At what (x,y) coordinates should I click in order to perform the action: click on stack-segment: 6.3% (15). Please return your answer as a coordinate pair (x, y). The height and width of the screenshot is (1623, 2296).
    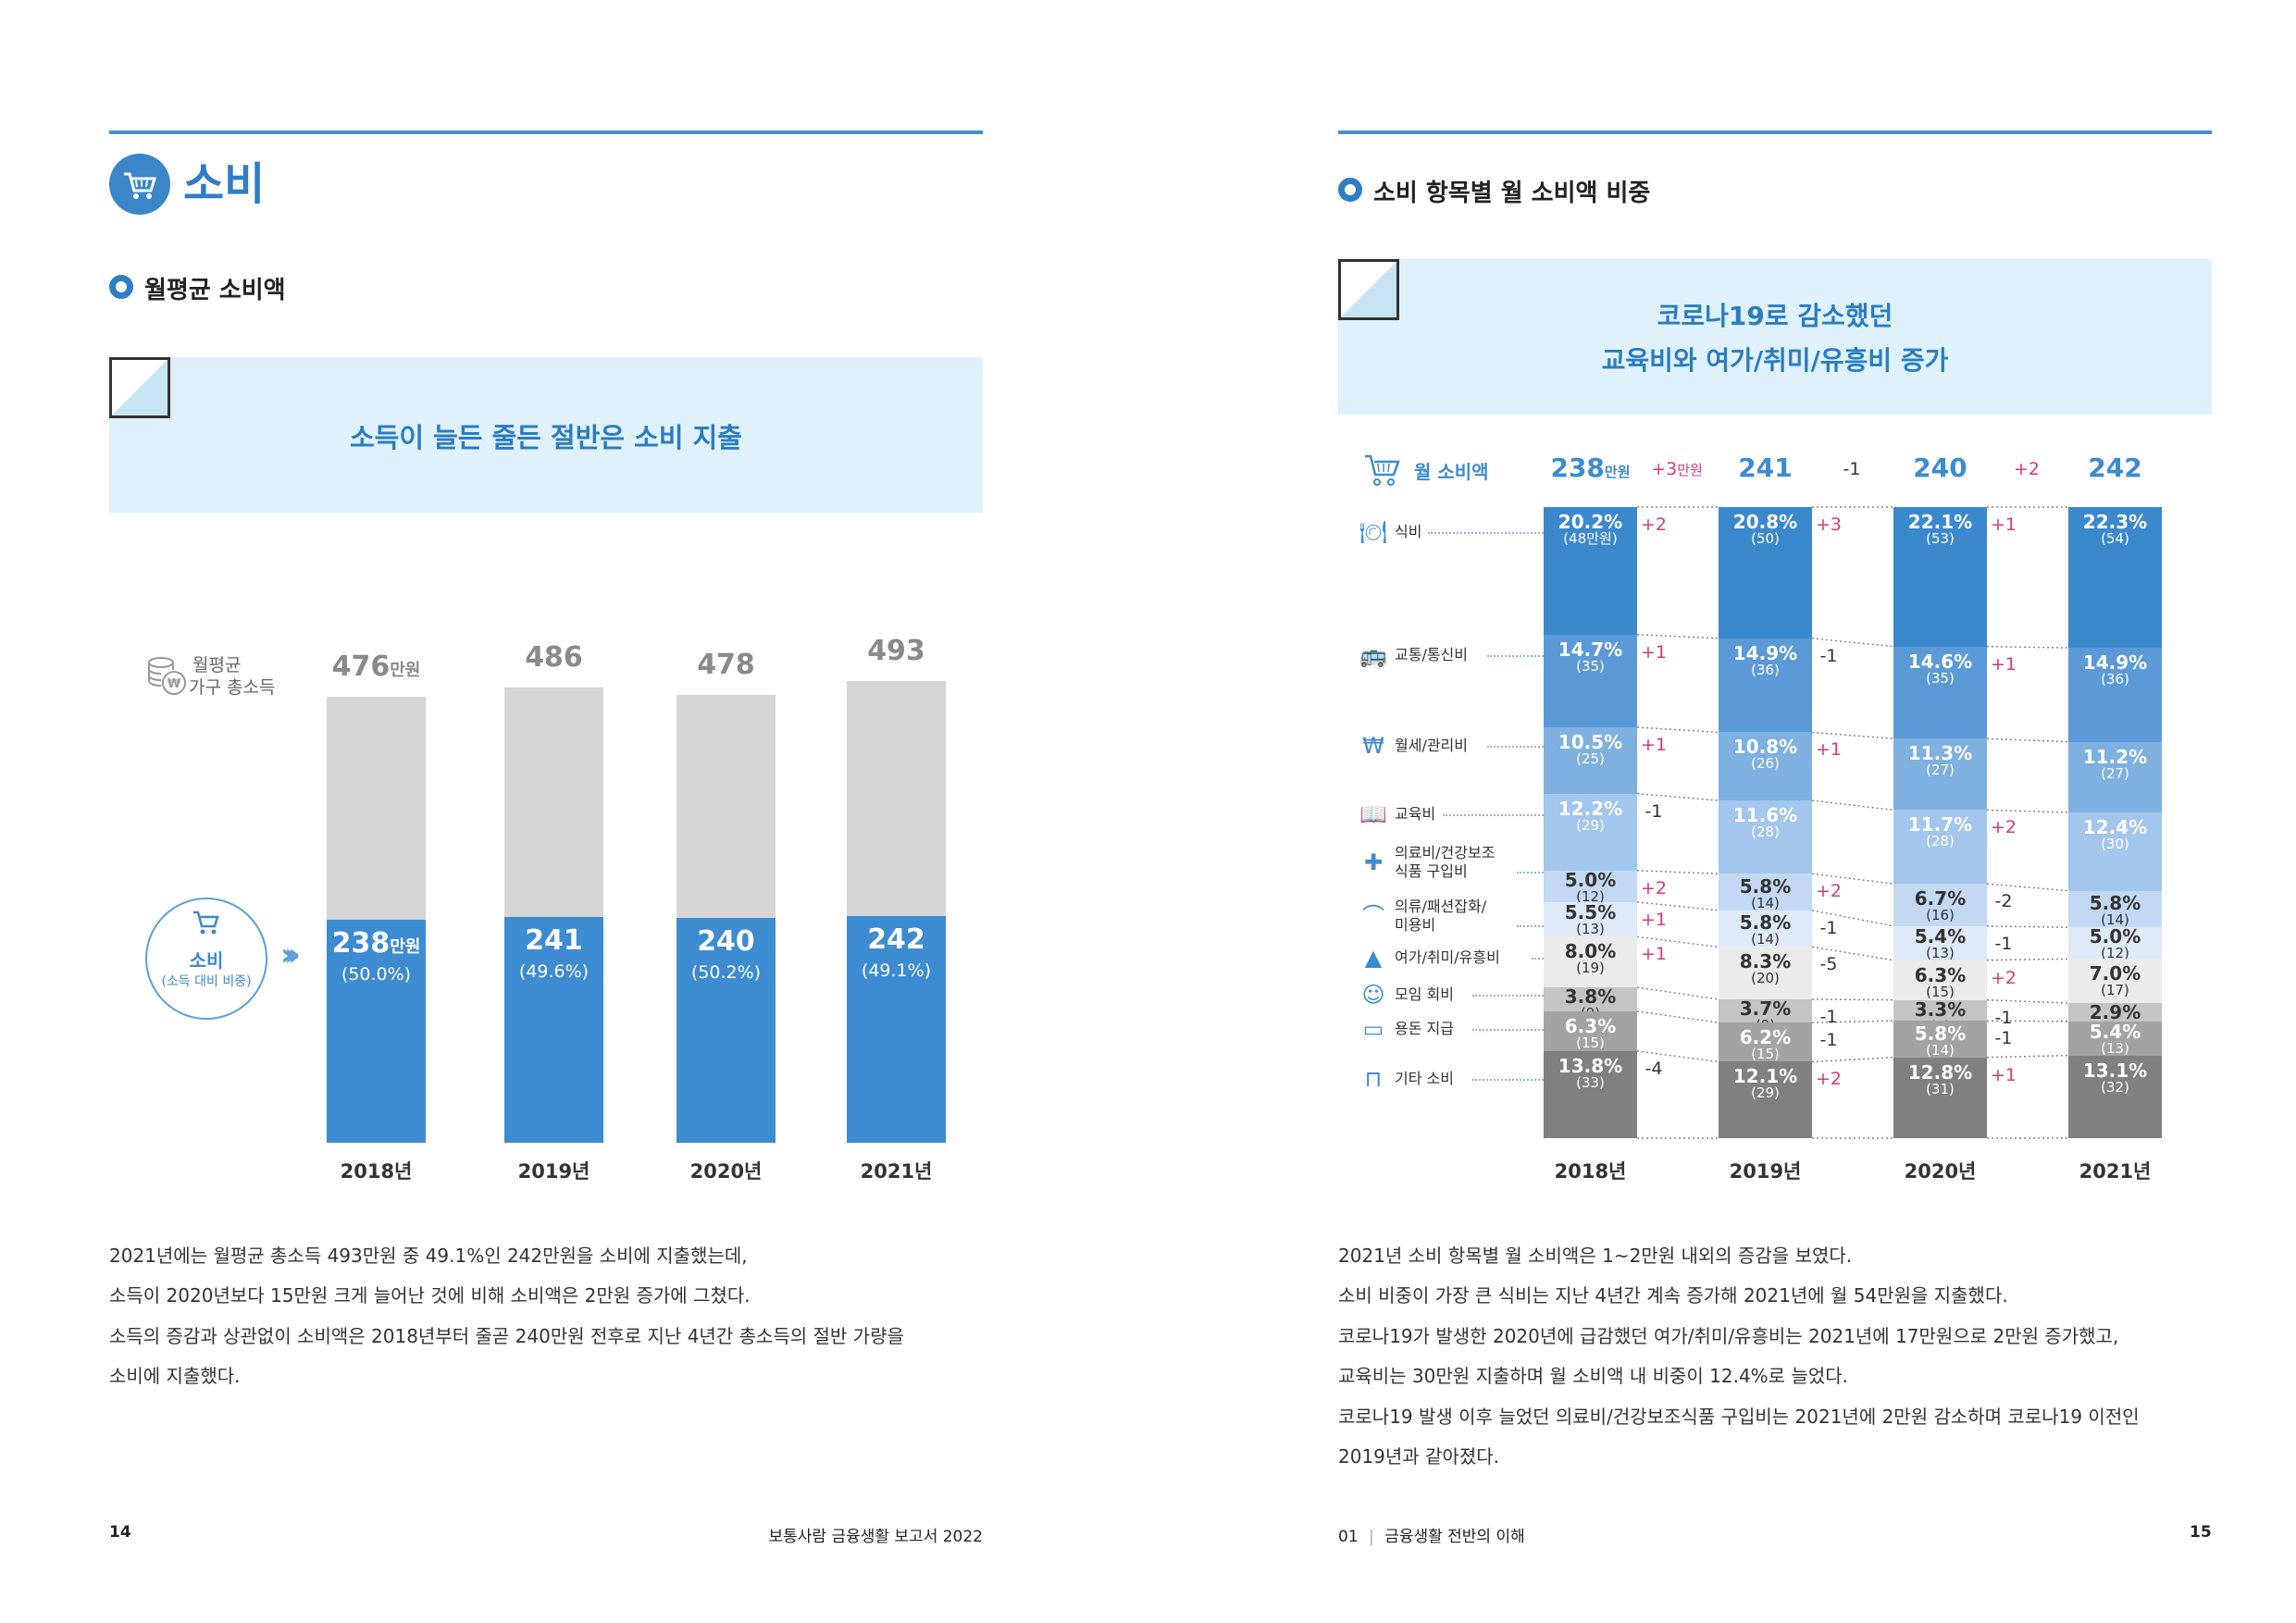
    Looking at the image, I should click on (1940, 980).